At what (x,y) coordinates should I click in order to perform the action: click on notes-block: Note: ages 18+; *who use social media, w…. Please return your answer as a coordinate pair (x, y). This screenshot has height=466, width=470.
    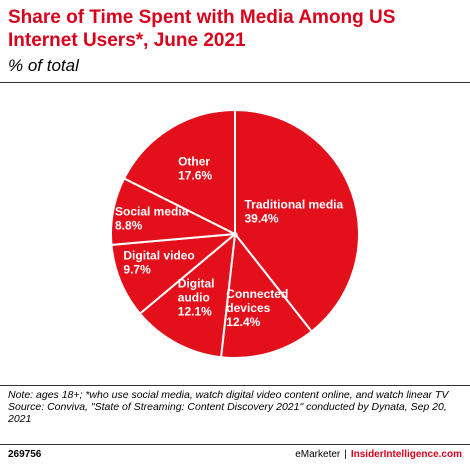
    Looking at the image, I should click on (235, 407).